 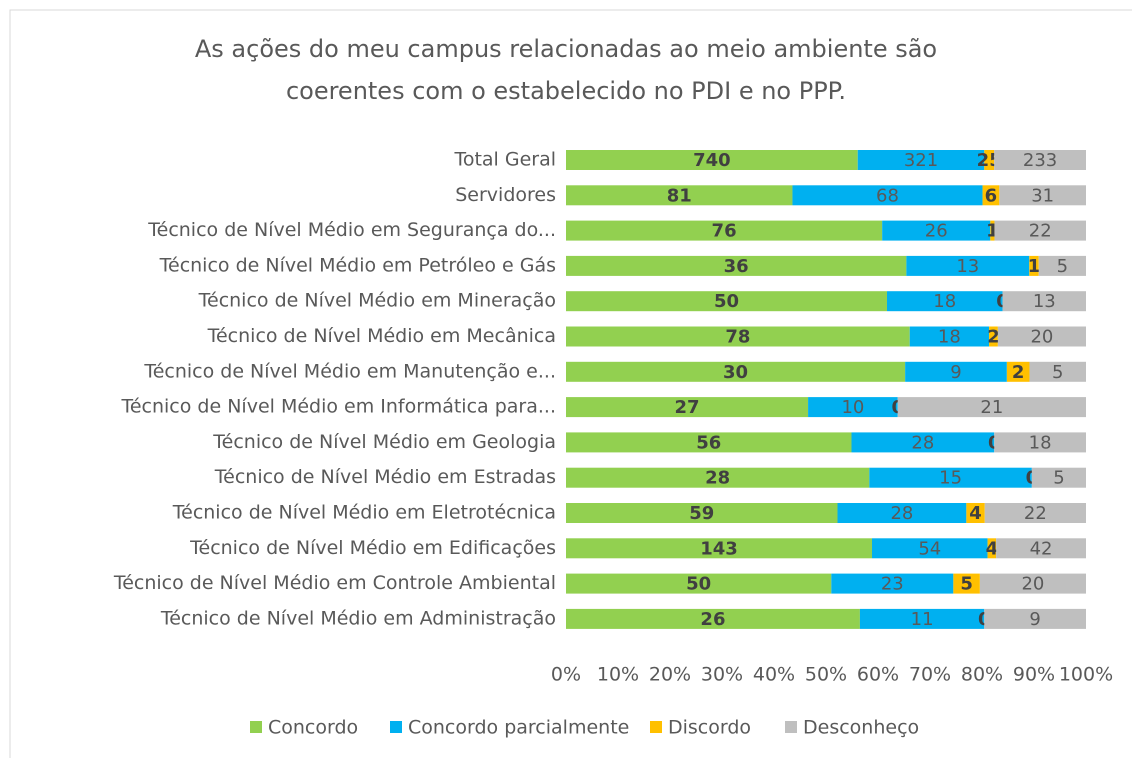 I want to click on x-tick-label: 100%, so click(x=1086, y=675).